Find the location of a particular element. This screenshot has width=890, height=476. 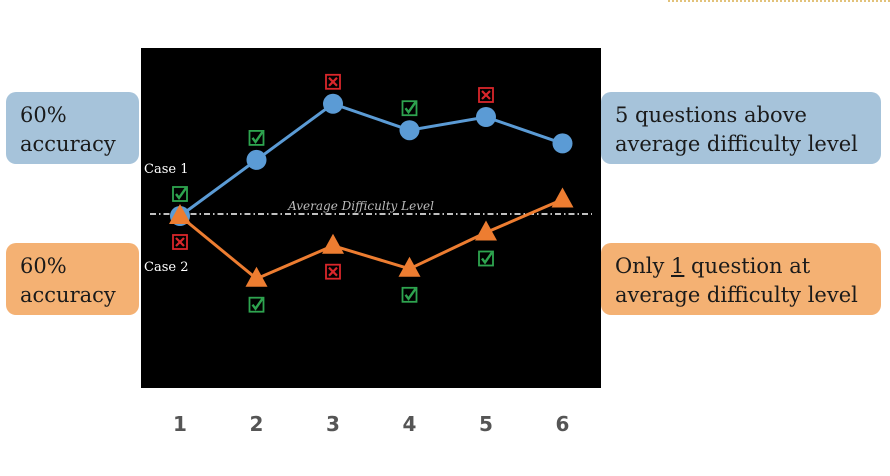

series-2-line is located at coordinates (371, 239).